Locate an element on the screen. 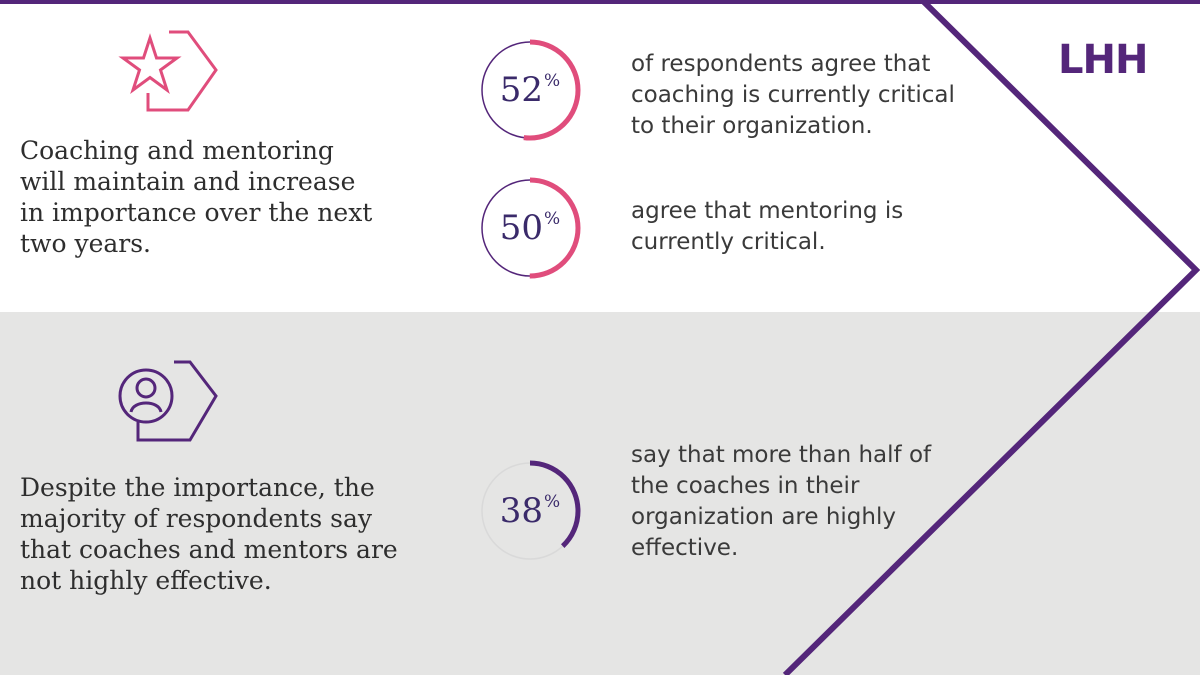 This screenshot has width=1200, height=675. person-icon is located at coordinates (168, 401).